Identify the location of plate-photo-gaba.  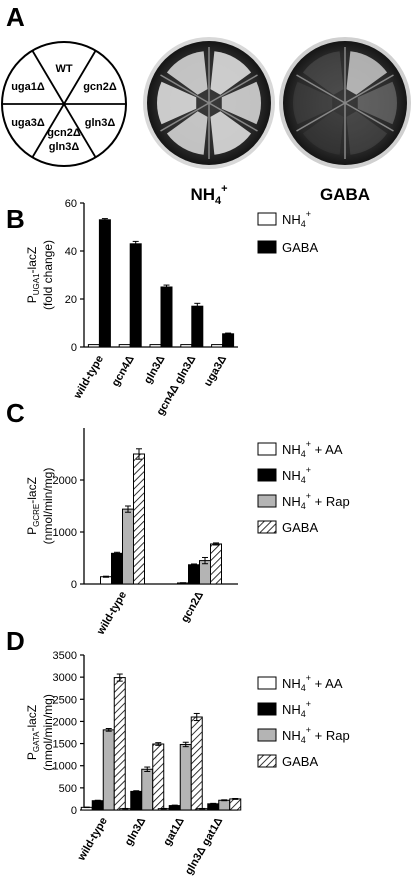
(345, 103).